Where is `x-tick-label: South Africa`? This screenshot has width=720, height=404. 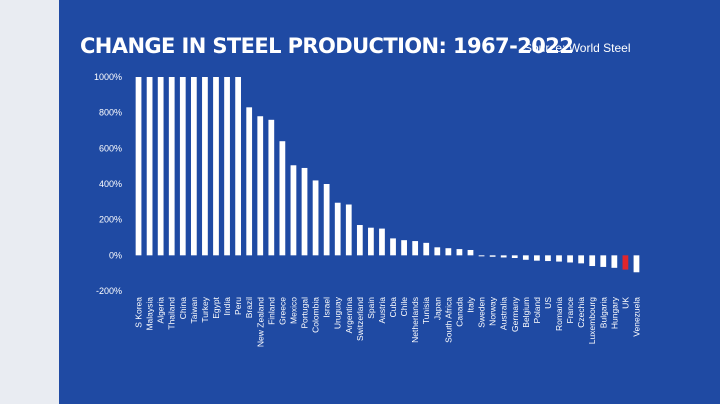
x-tick-label: South Africa is located at coordinates (448, 320).